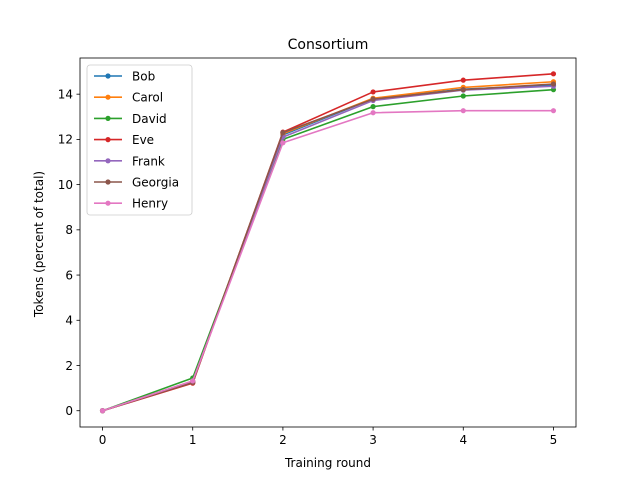 The width and height of the screenshot is (640, 480). What do you see at coordinates (108, 161) in the screenshot?
I see `legend-marker-frank` at bounding box center [108, 161].